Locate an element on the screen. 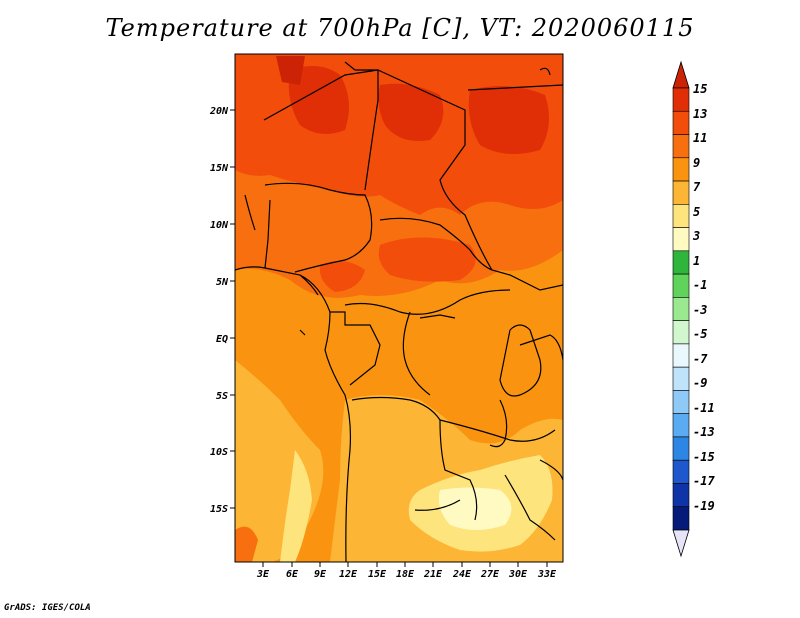  lon-label: 24E is located at coordinates (462, 574).